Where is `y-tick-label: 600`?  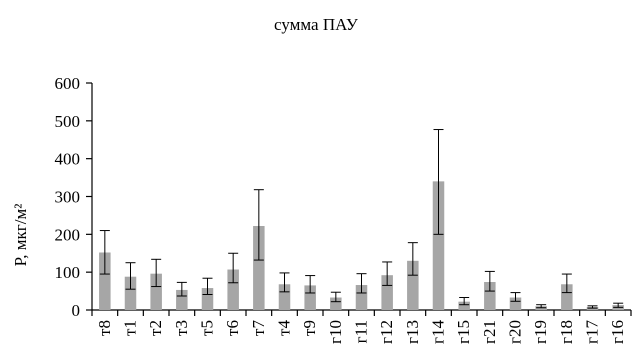 y-tick-label: 600 is located at coordinates (68, 83).